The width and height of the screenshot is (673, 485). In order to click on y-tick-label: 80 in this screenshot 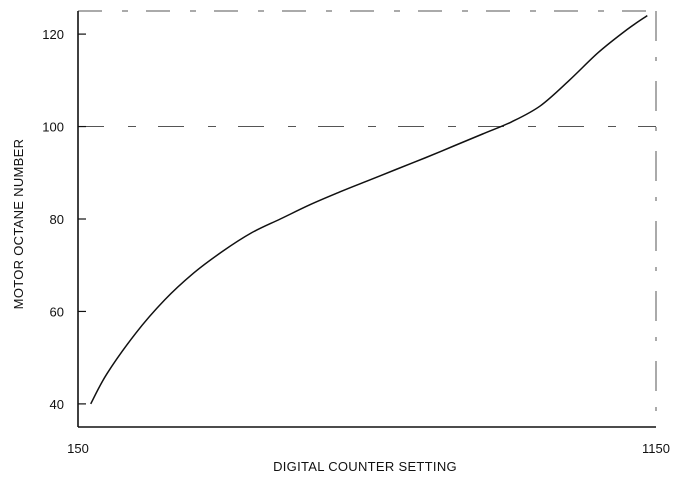, I will do `click(57, 219)`.